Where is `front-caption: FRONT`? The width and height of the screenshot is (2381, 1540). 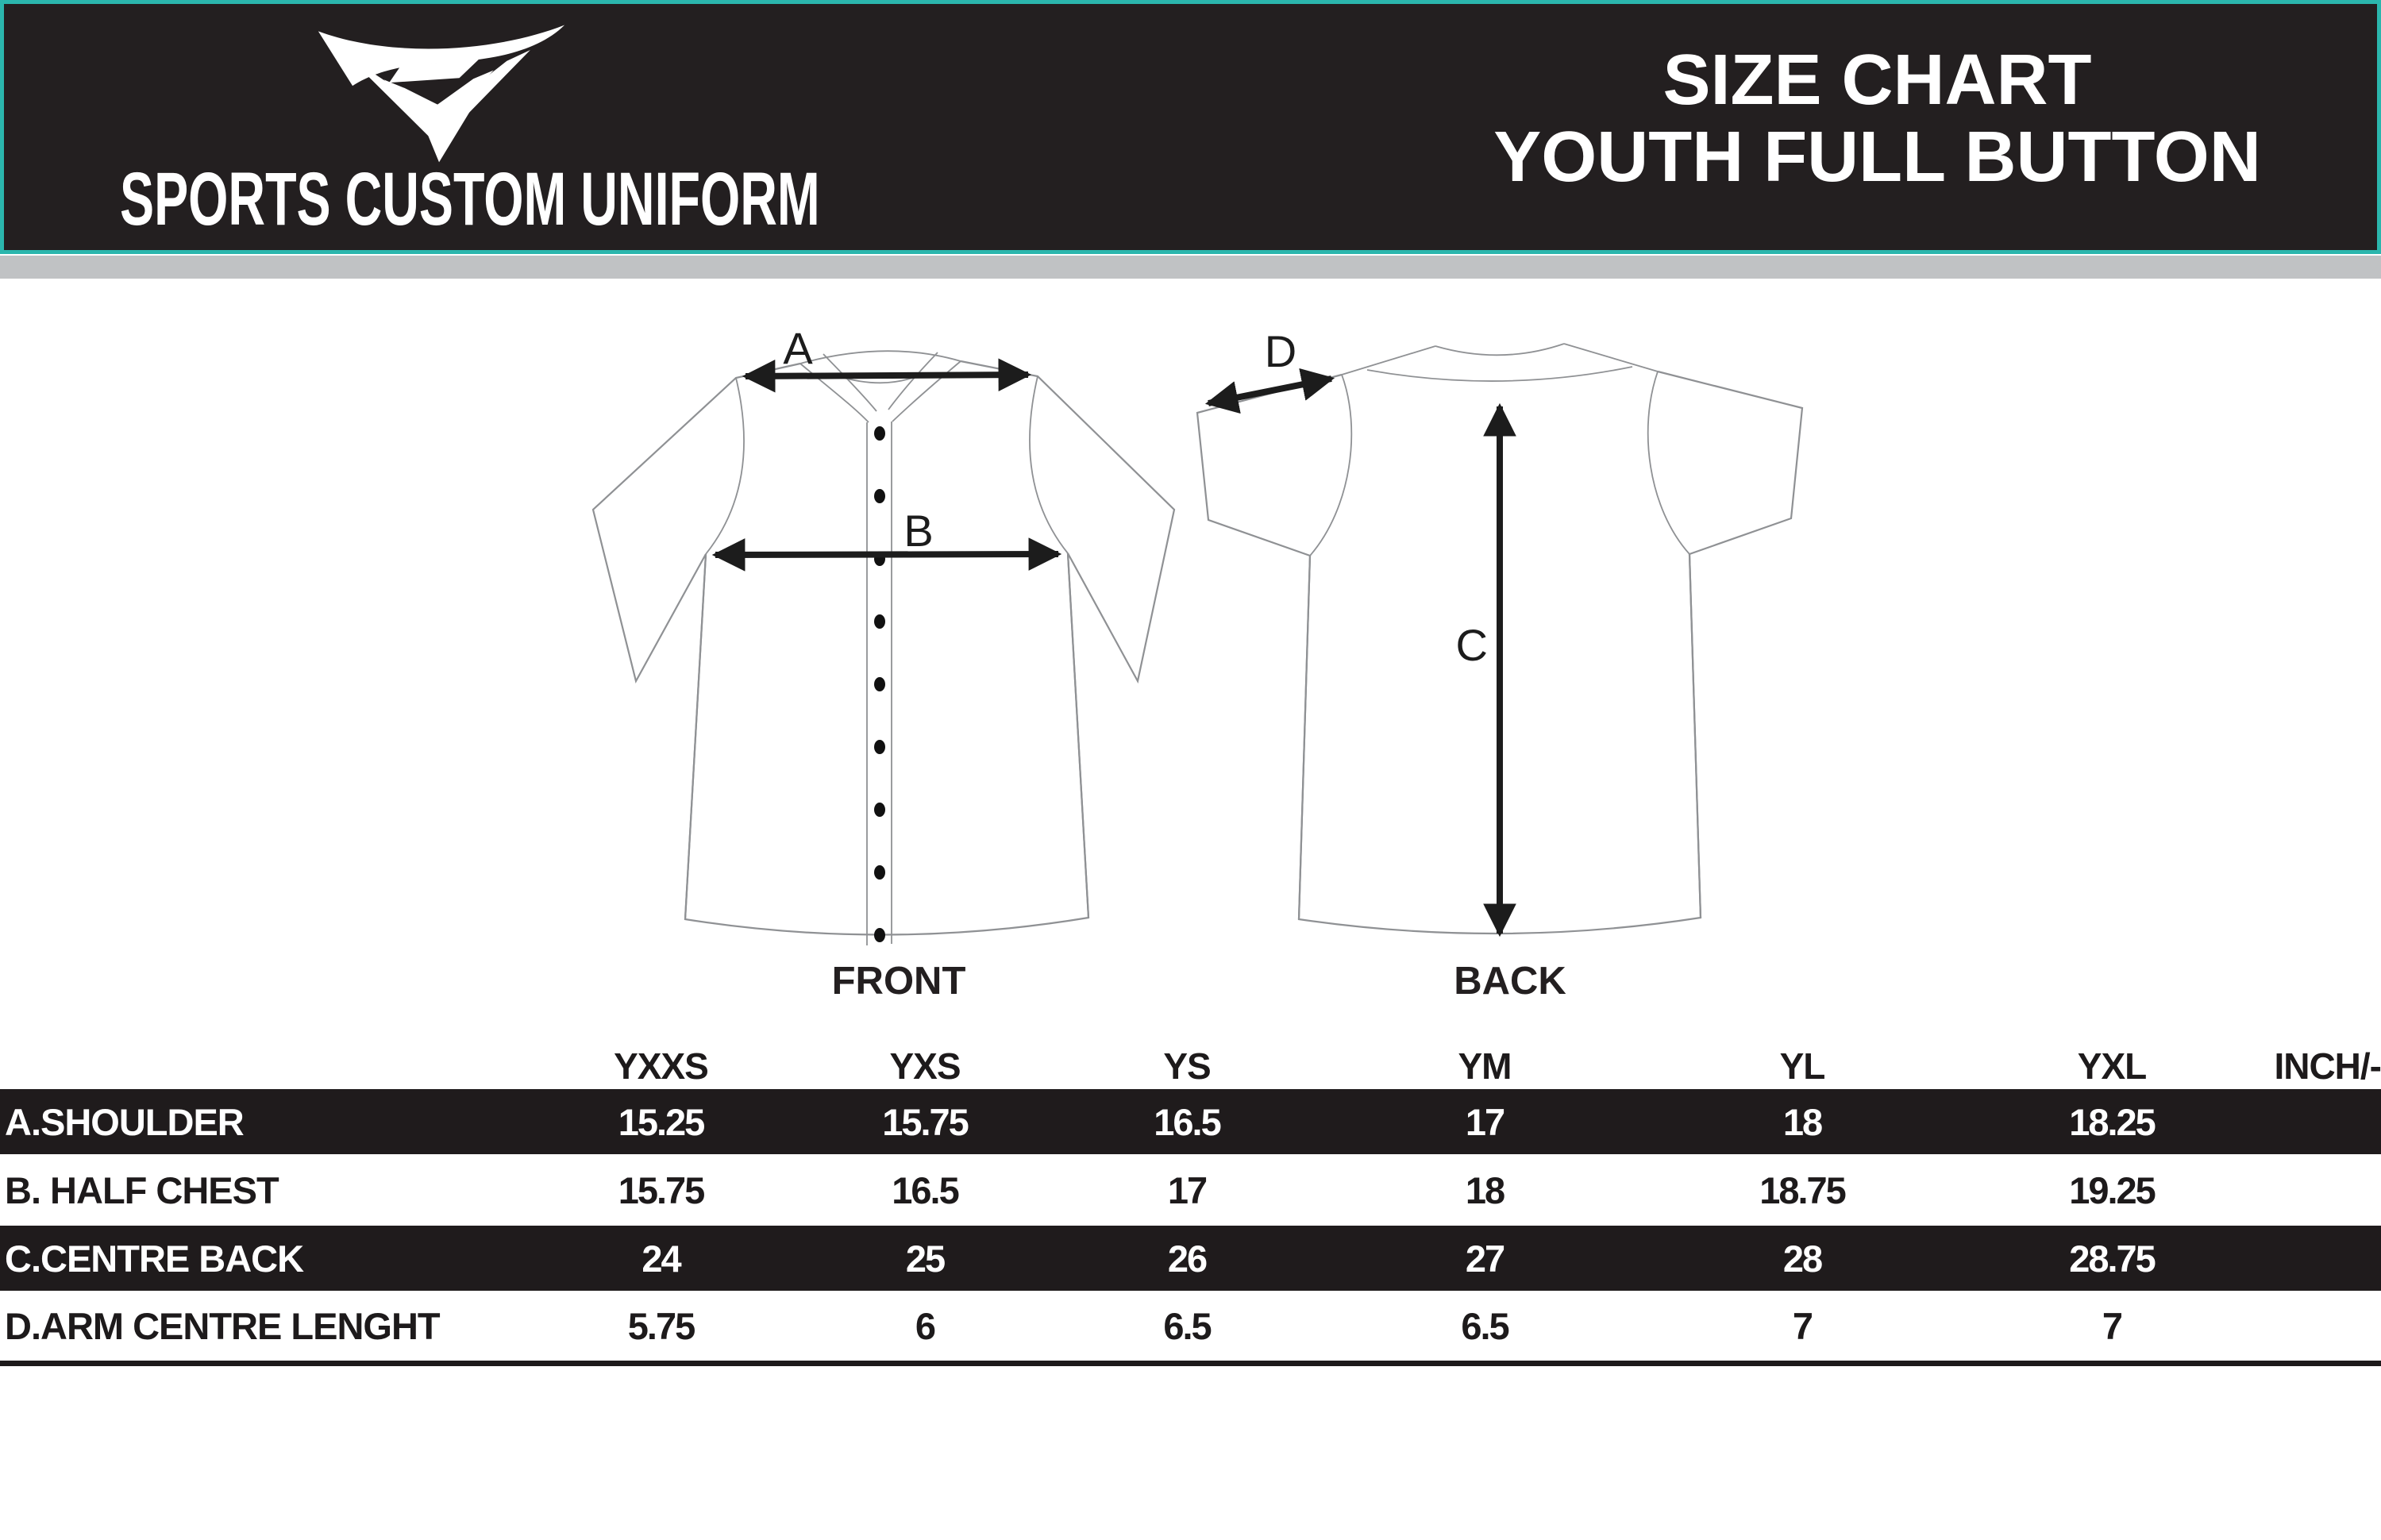 front-caption: FRONT is located at coordinates (899, 981).